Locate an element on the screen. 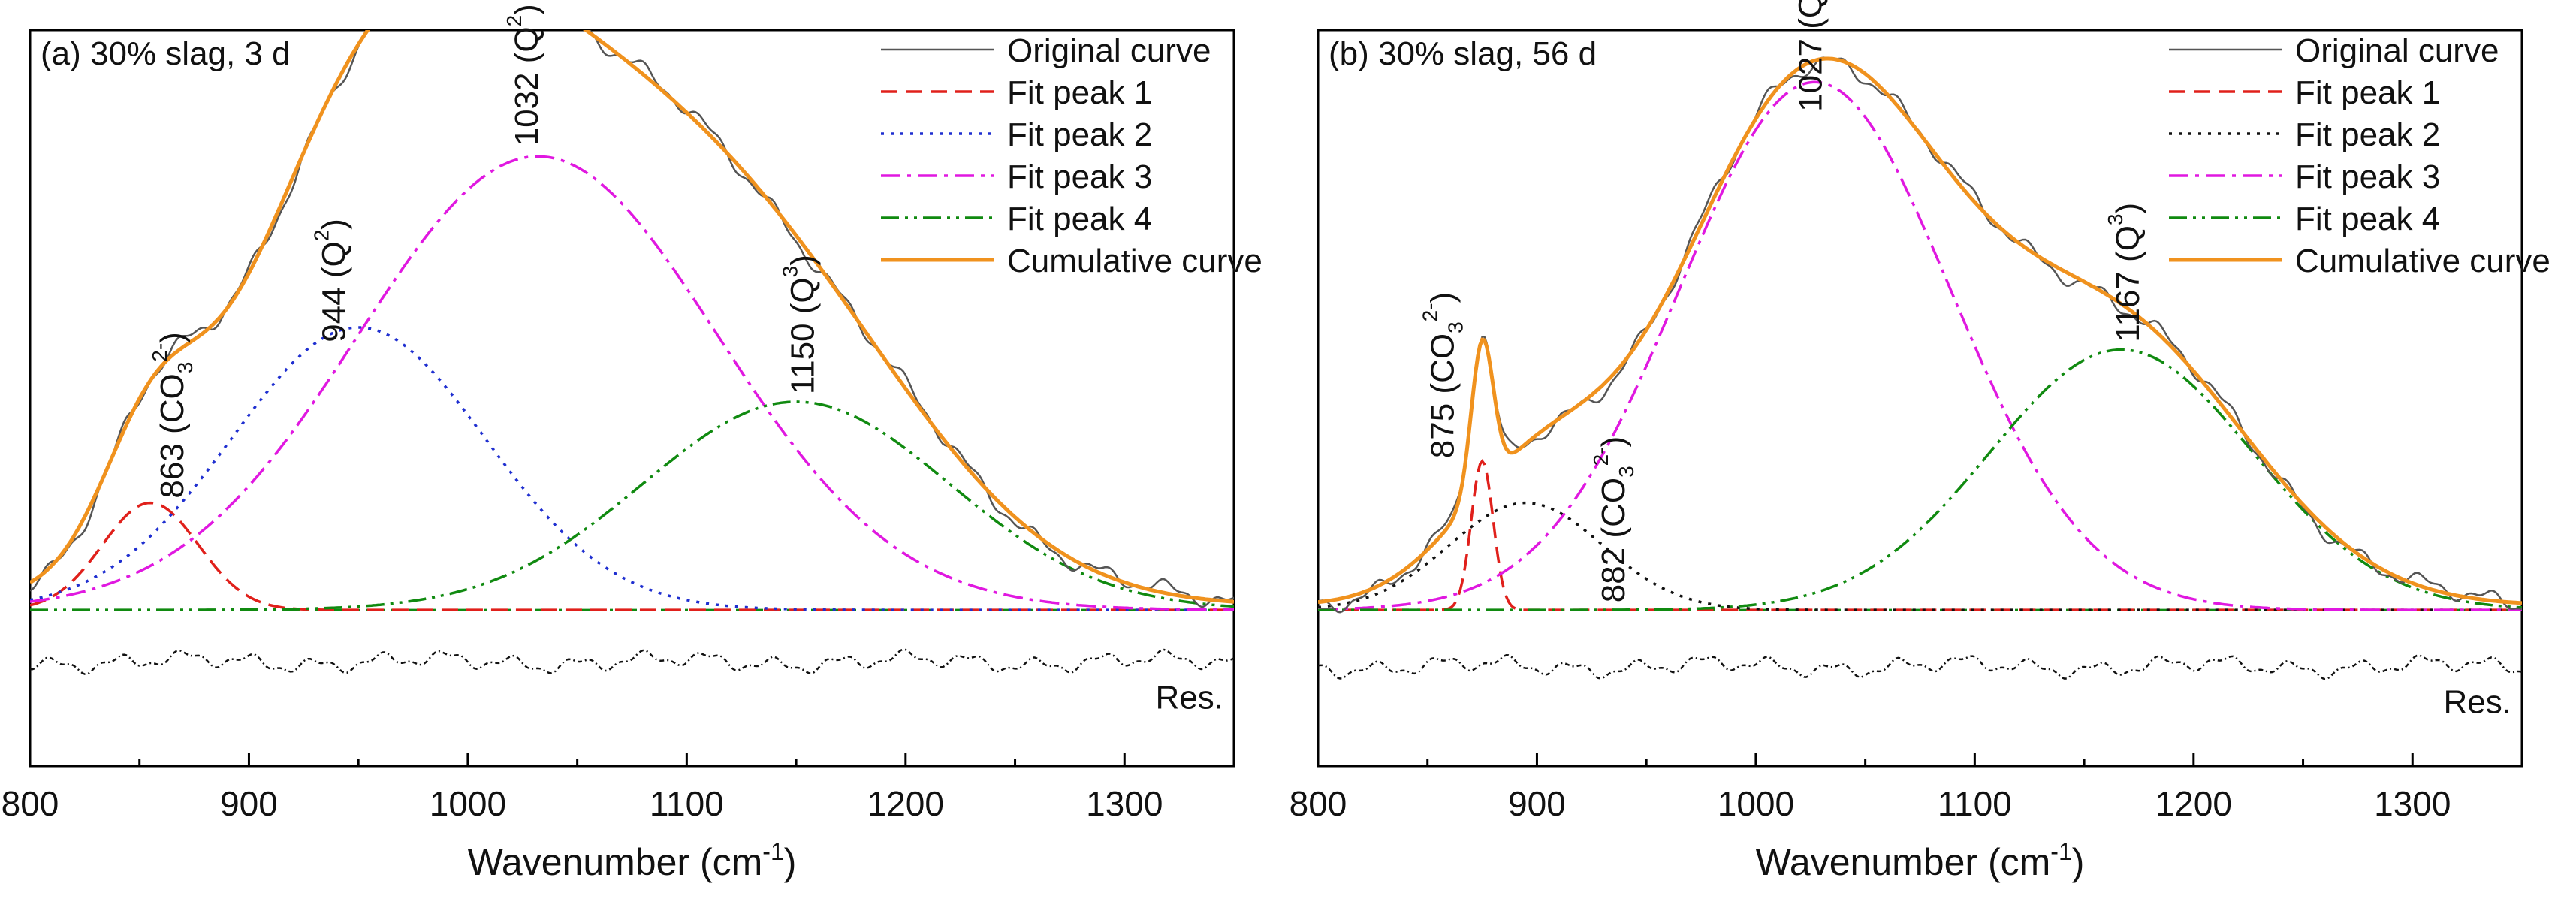  peak-annotation: 1150 (Q3) is located at coordinates (800, 324).